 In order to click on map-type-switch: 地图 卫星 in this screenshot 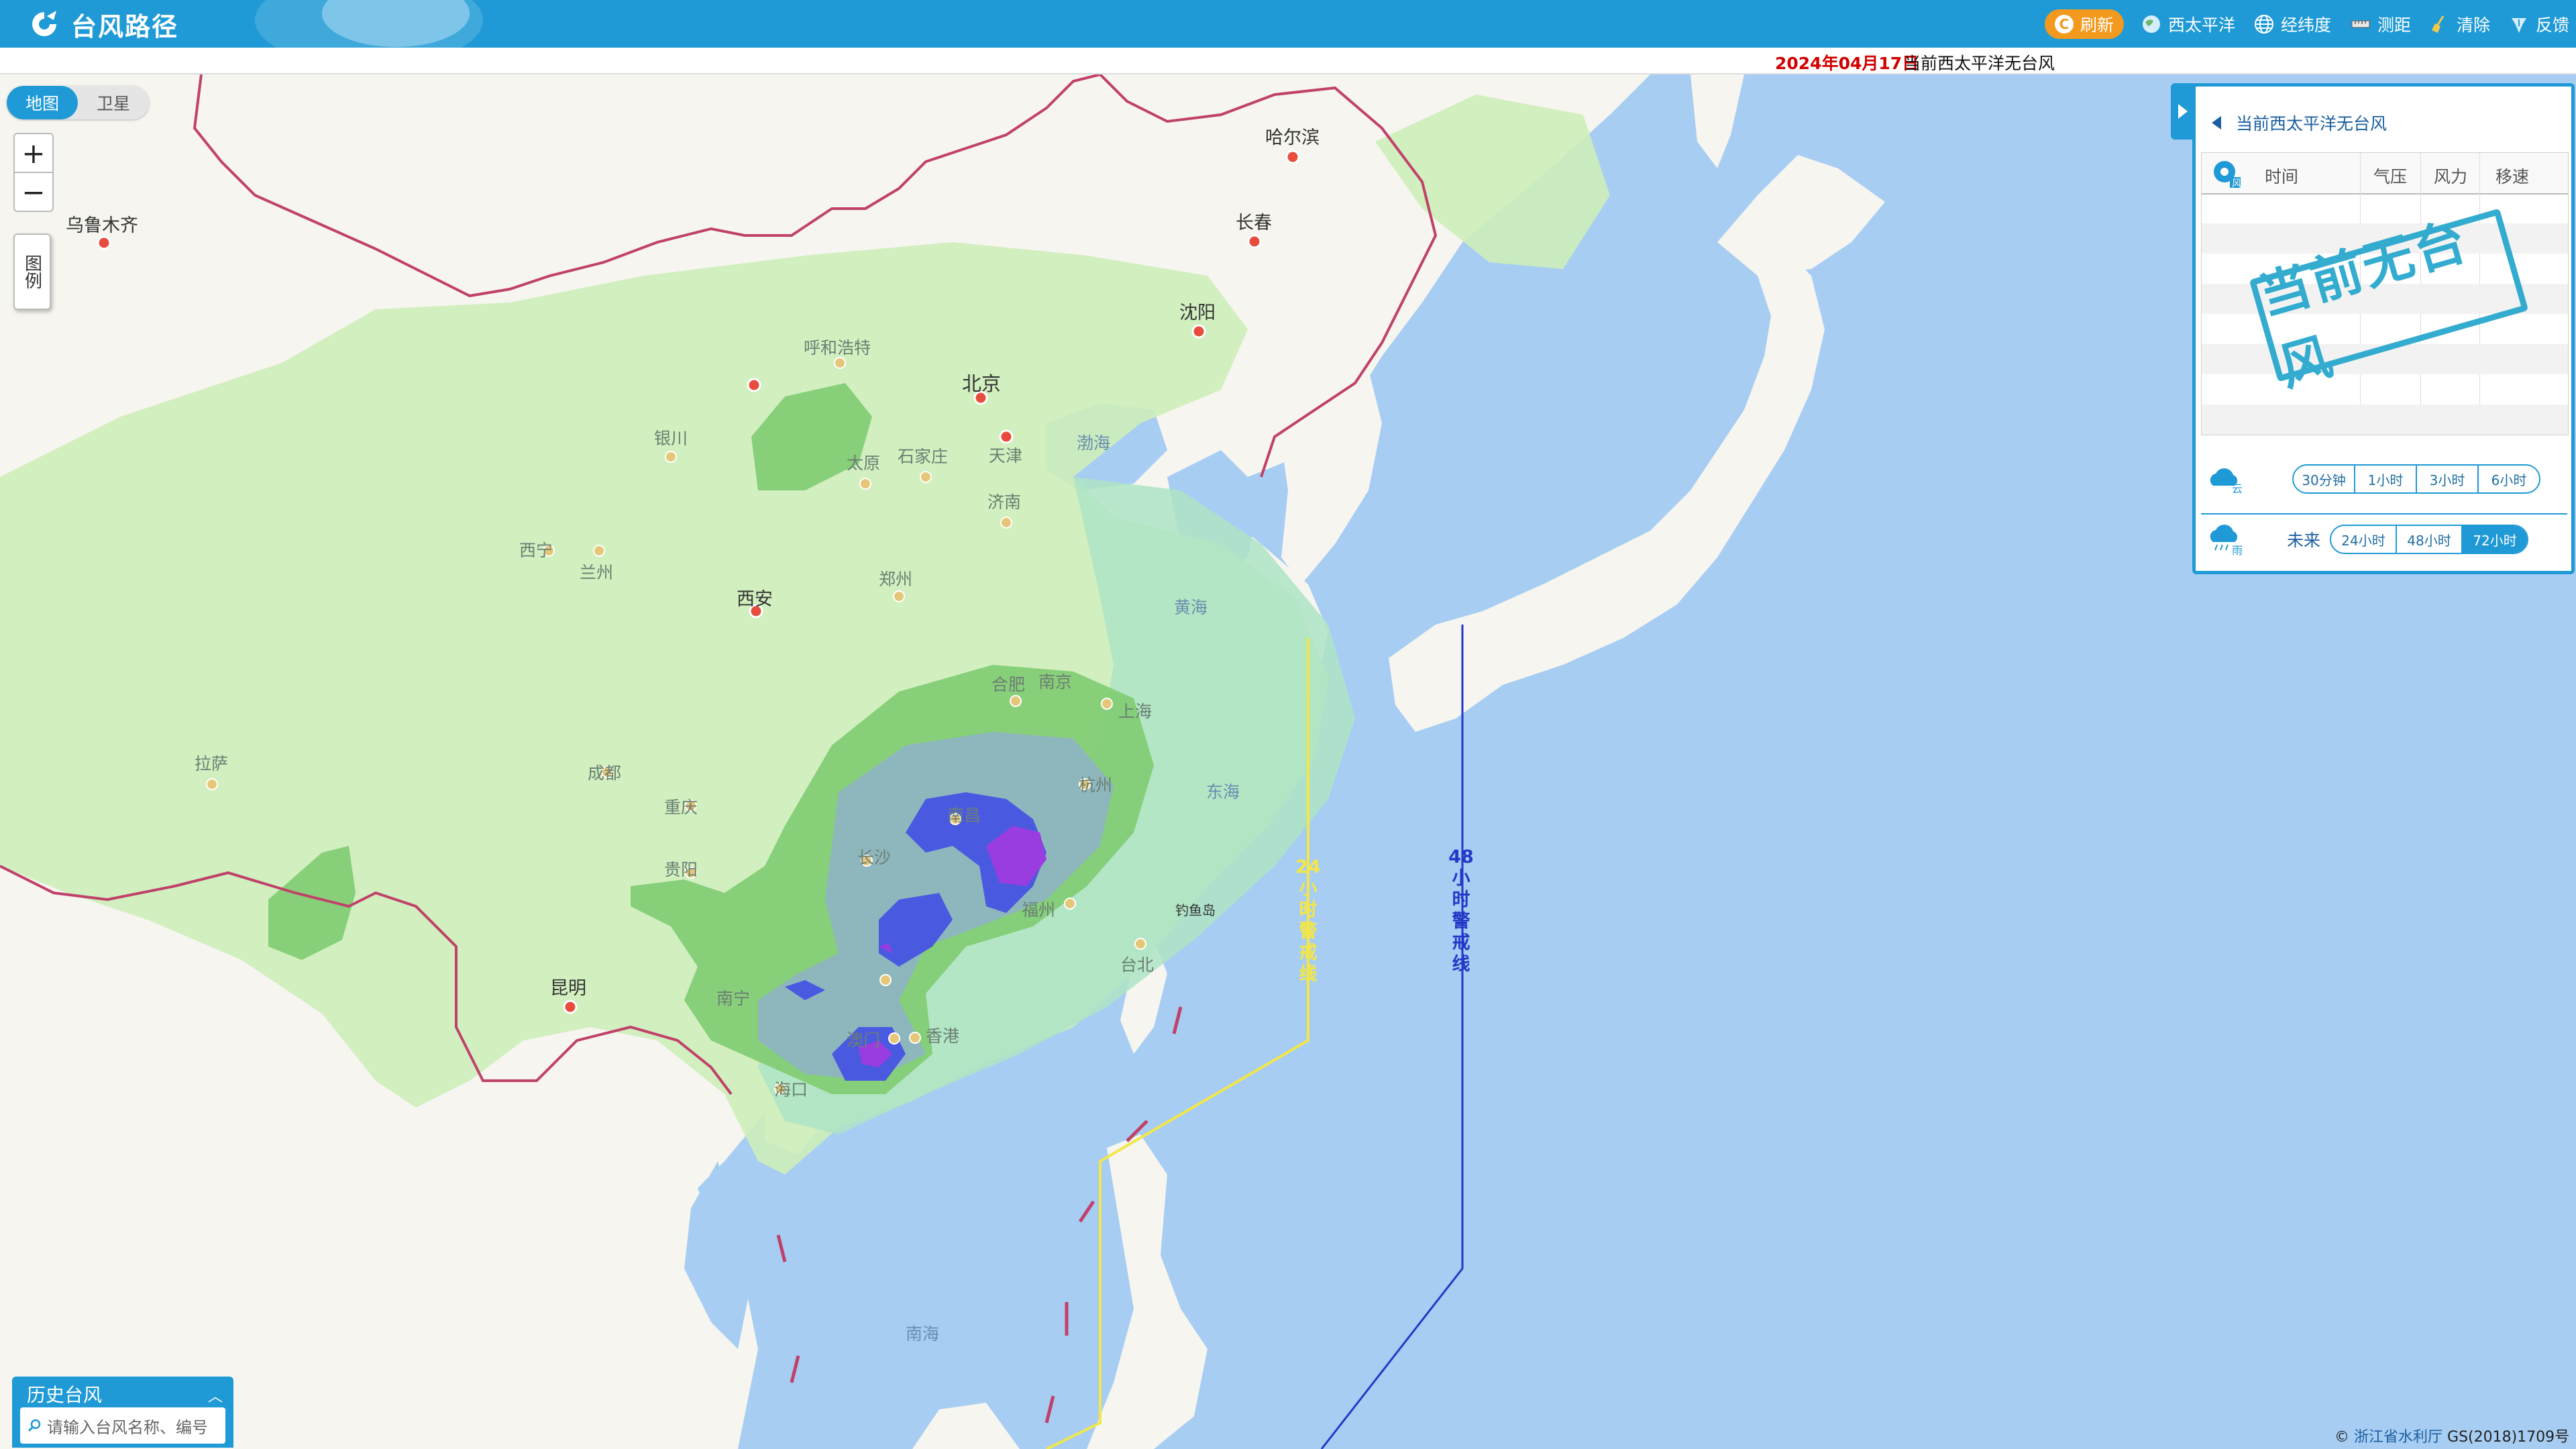, I will do `click(78, 102)`.